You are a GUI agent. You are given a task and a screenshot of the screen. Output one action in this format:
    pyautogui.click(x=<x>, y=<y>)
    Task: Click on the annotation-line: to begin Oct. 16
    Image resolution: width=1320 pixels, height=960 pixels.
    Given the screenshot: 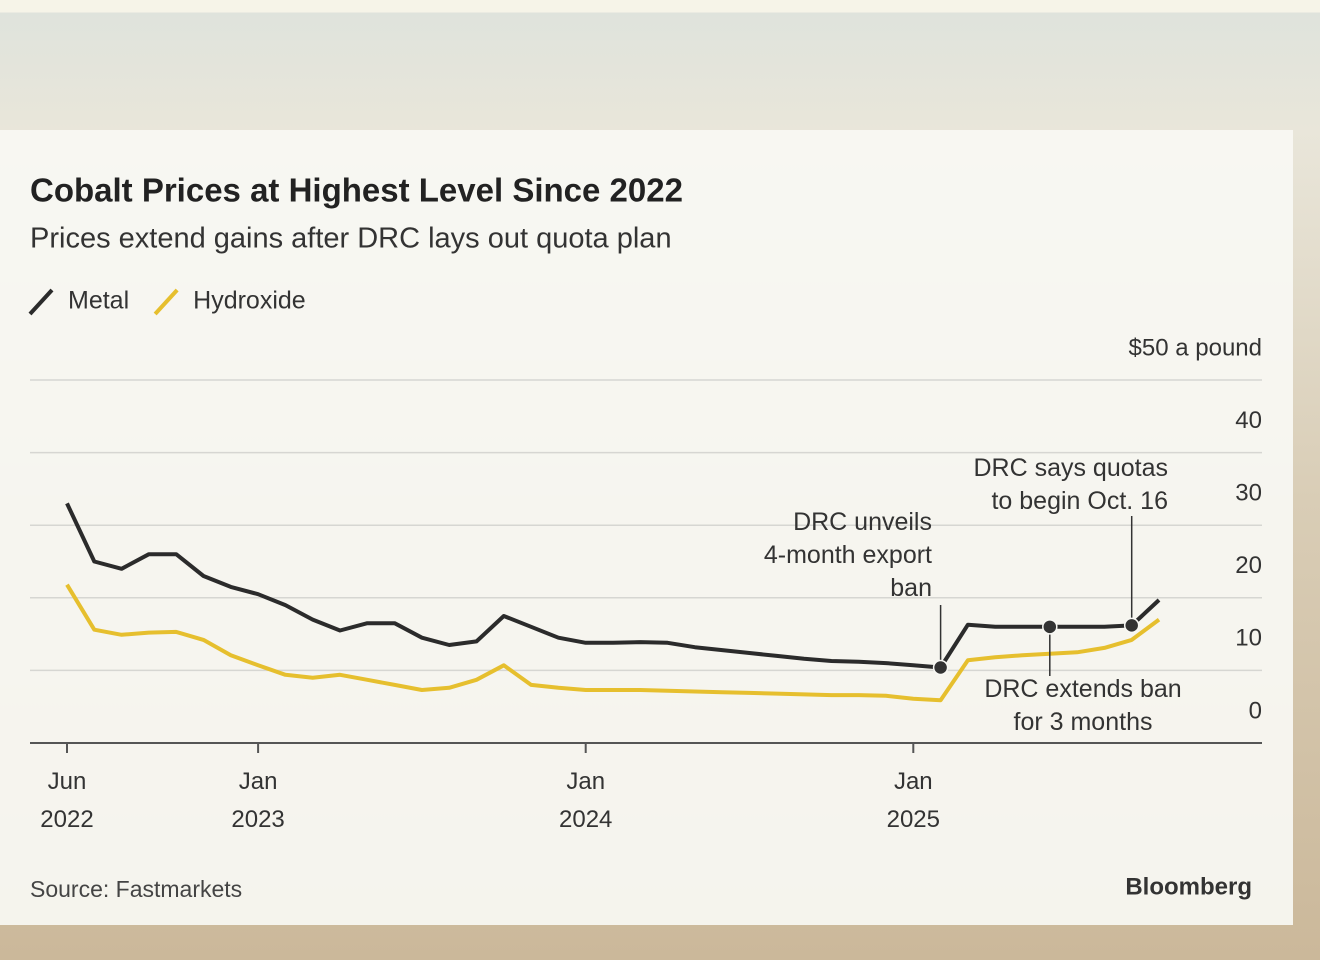 What is the action you would take?
    pyautogui.click(x=1079, y=501)
    